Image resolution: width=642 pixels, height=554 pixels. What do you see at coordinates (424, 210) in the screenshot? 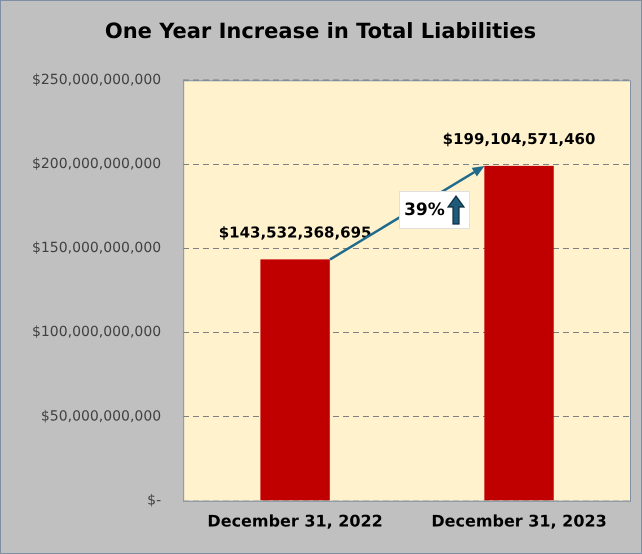
I see `annotation: 39%` at bounding box center [424, 210].